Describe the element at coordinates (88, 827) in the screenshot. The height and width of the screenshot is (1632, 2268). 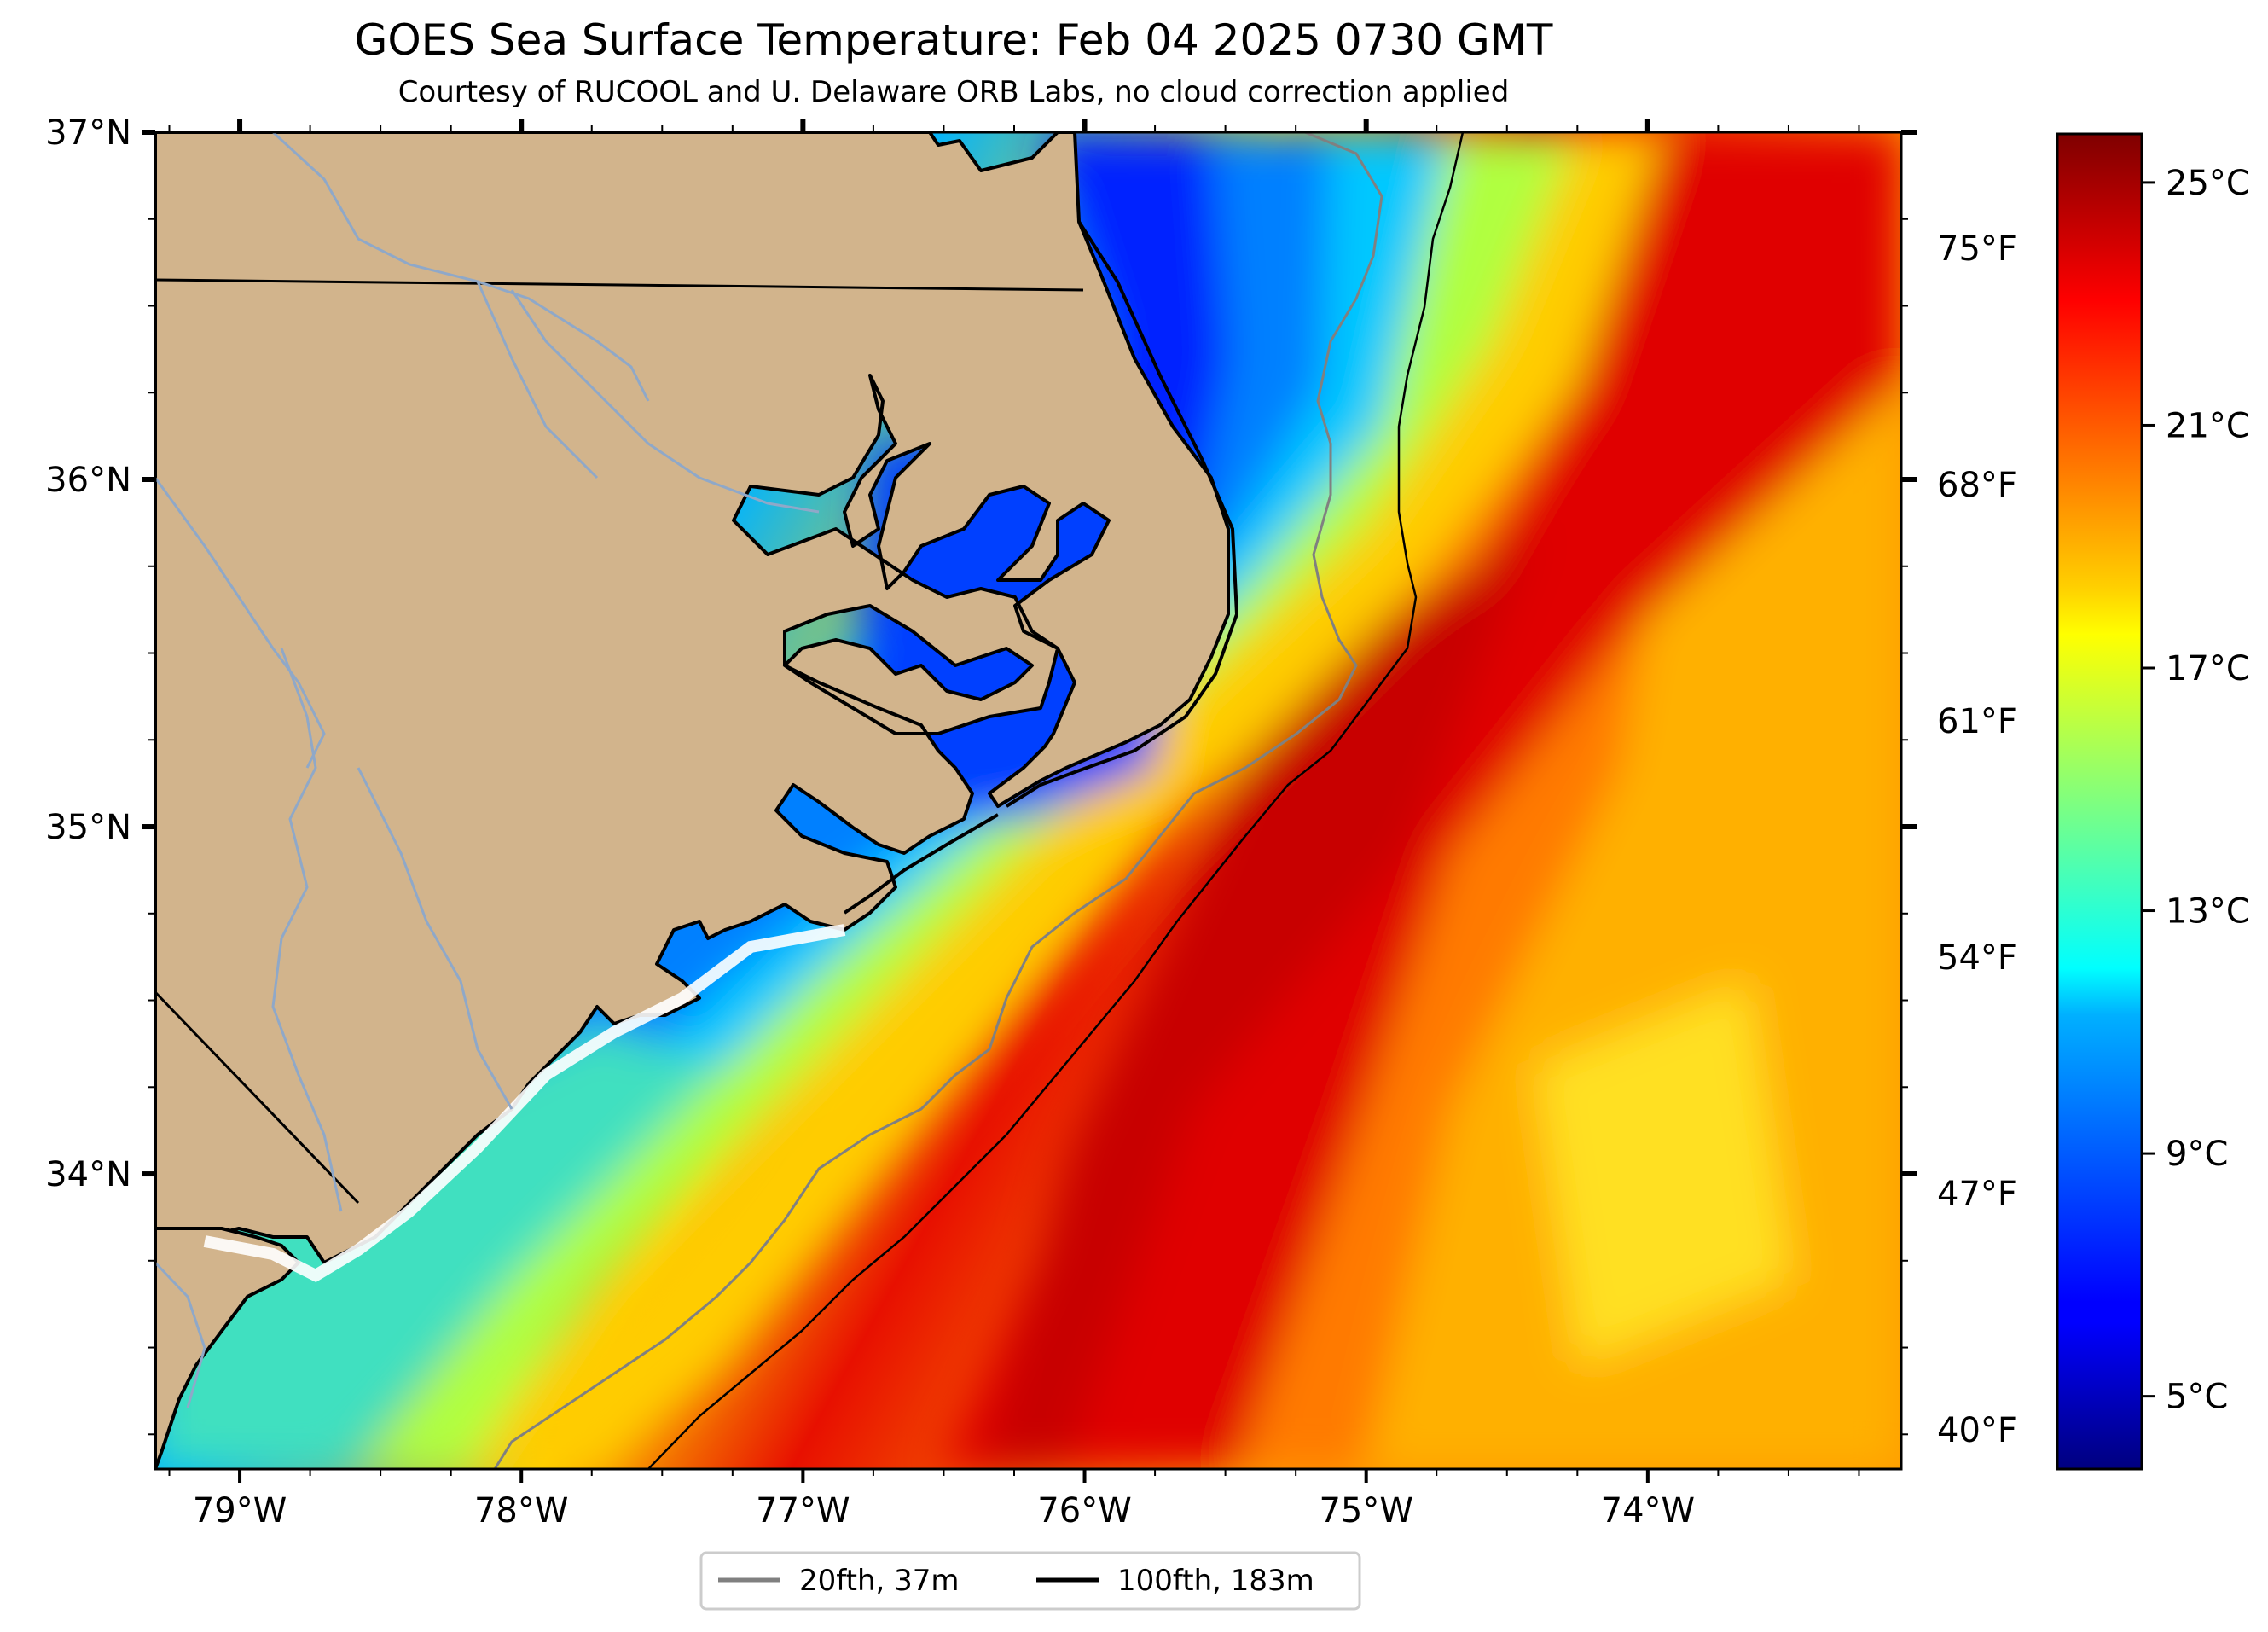
I see `lat-tick-label: 35°N` at that location.